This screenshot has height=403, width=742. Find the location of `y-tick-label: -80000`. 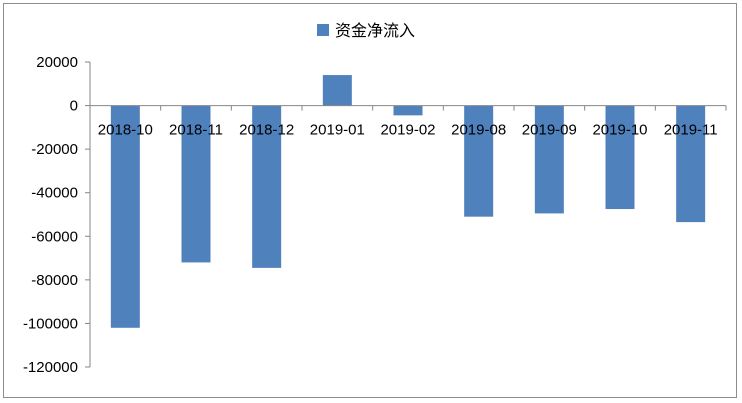

y-tick-label: -80000 is located at coordinates (54, 280).